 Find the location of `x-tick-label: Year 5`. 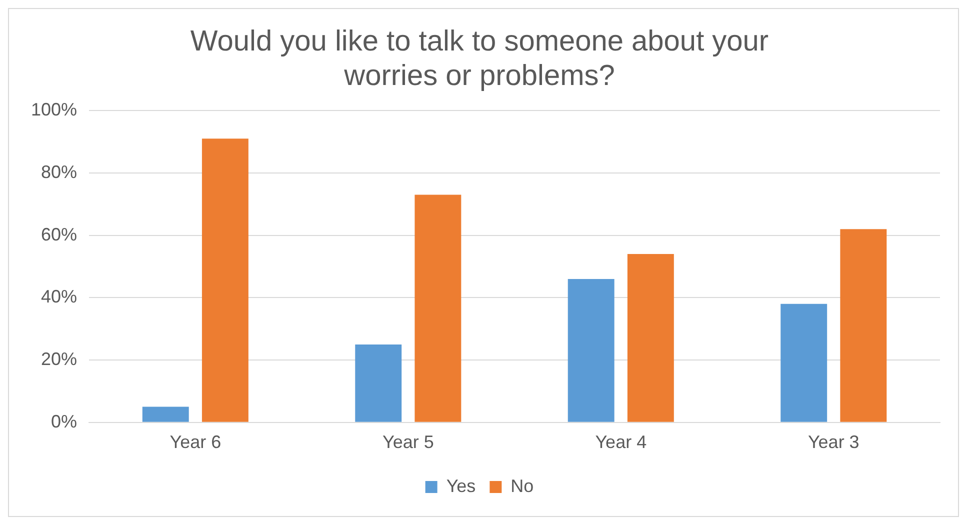

x-tick-label: Year 5 is located at coordinates (408, 442).